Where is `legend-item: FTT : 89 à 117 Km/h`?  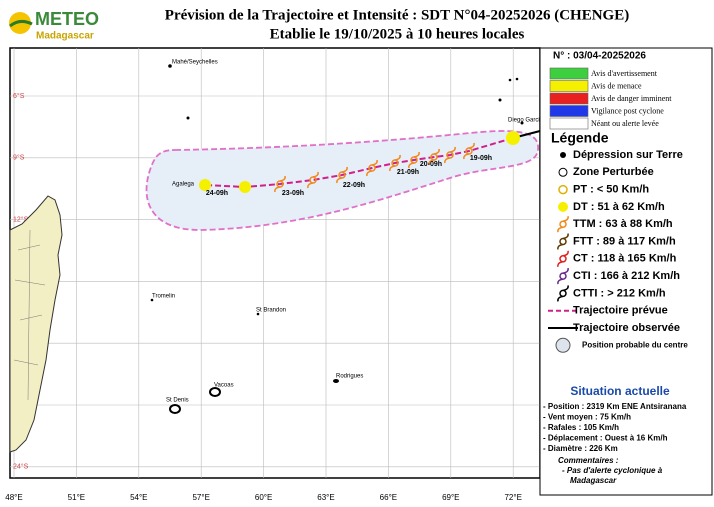 legend-item: FTT : 89 à 117 Km/h is located at coordinates (616, 241).